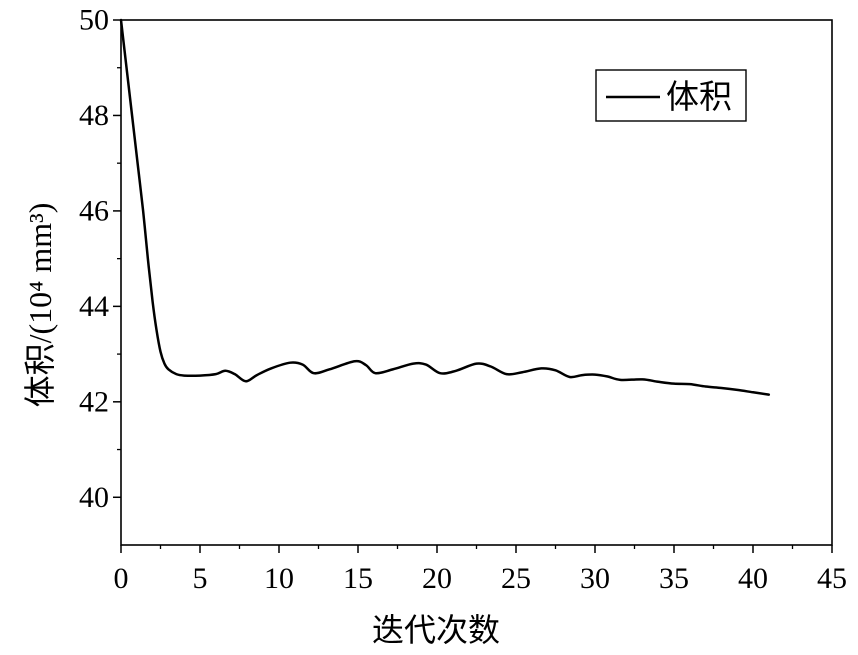 The image size is (858, 655). Describe the element at coordinates (121, 578) in the screenshot. I see `x-tick-label: 0` at that location.